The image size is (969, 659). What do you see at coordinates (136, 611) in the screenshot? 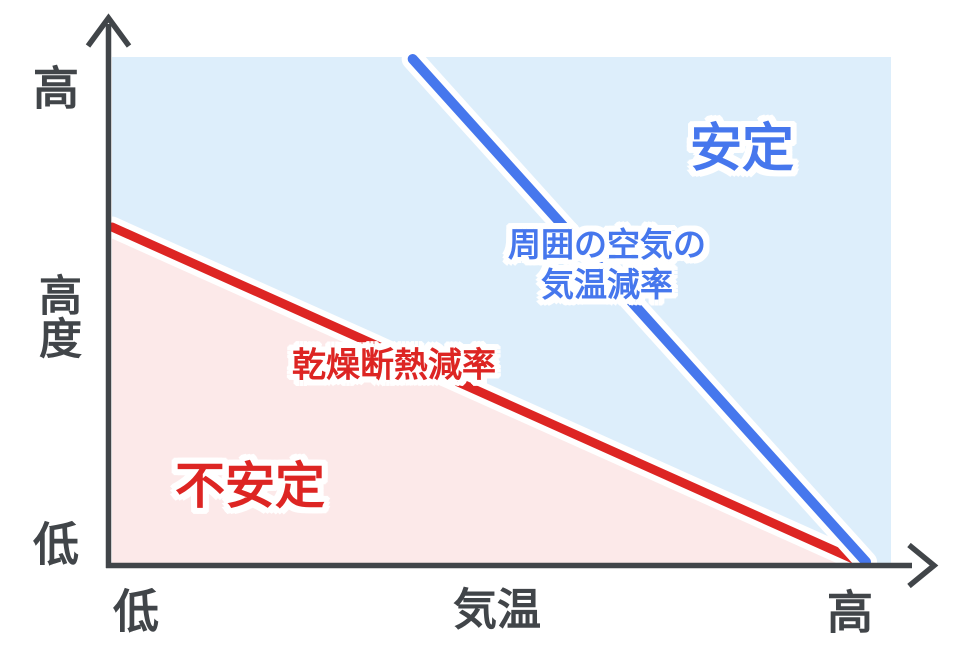
I see `x-axis-tick-low: 低` at bounding box center [136, 611].